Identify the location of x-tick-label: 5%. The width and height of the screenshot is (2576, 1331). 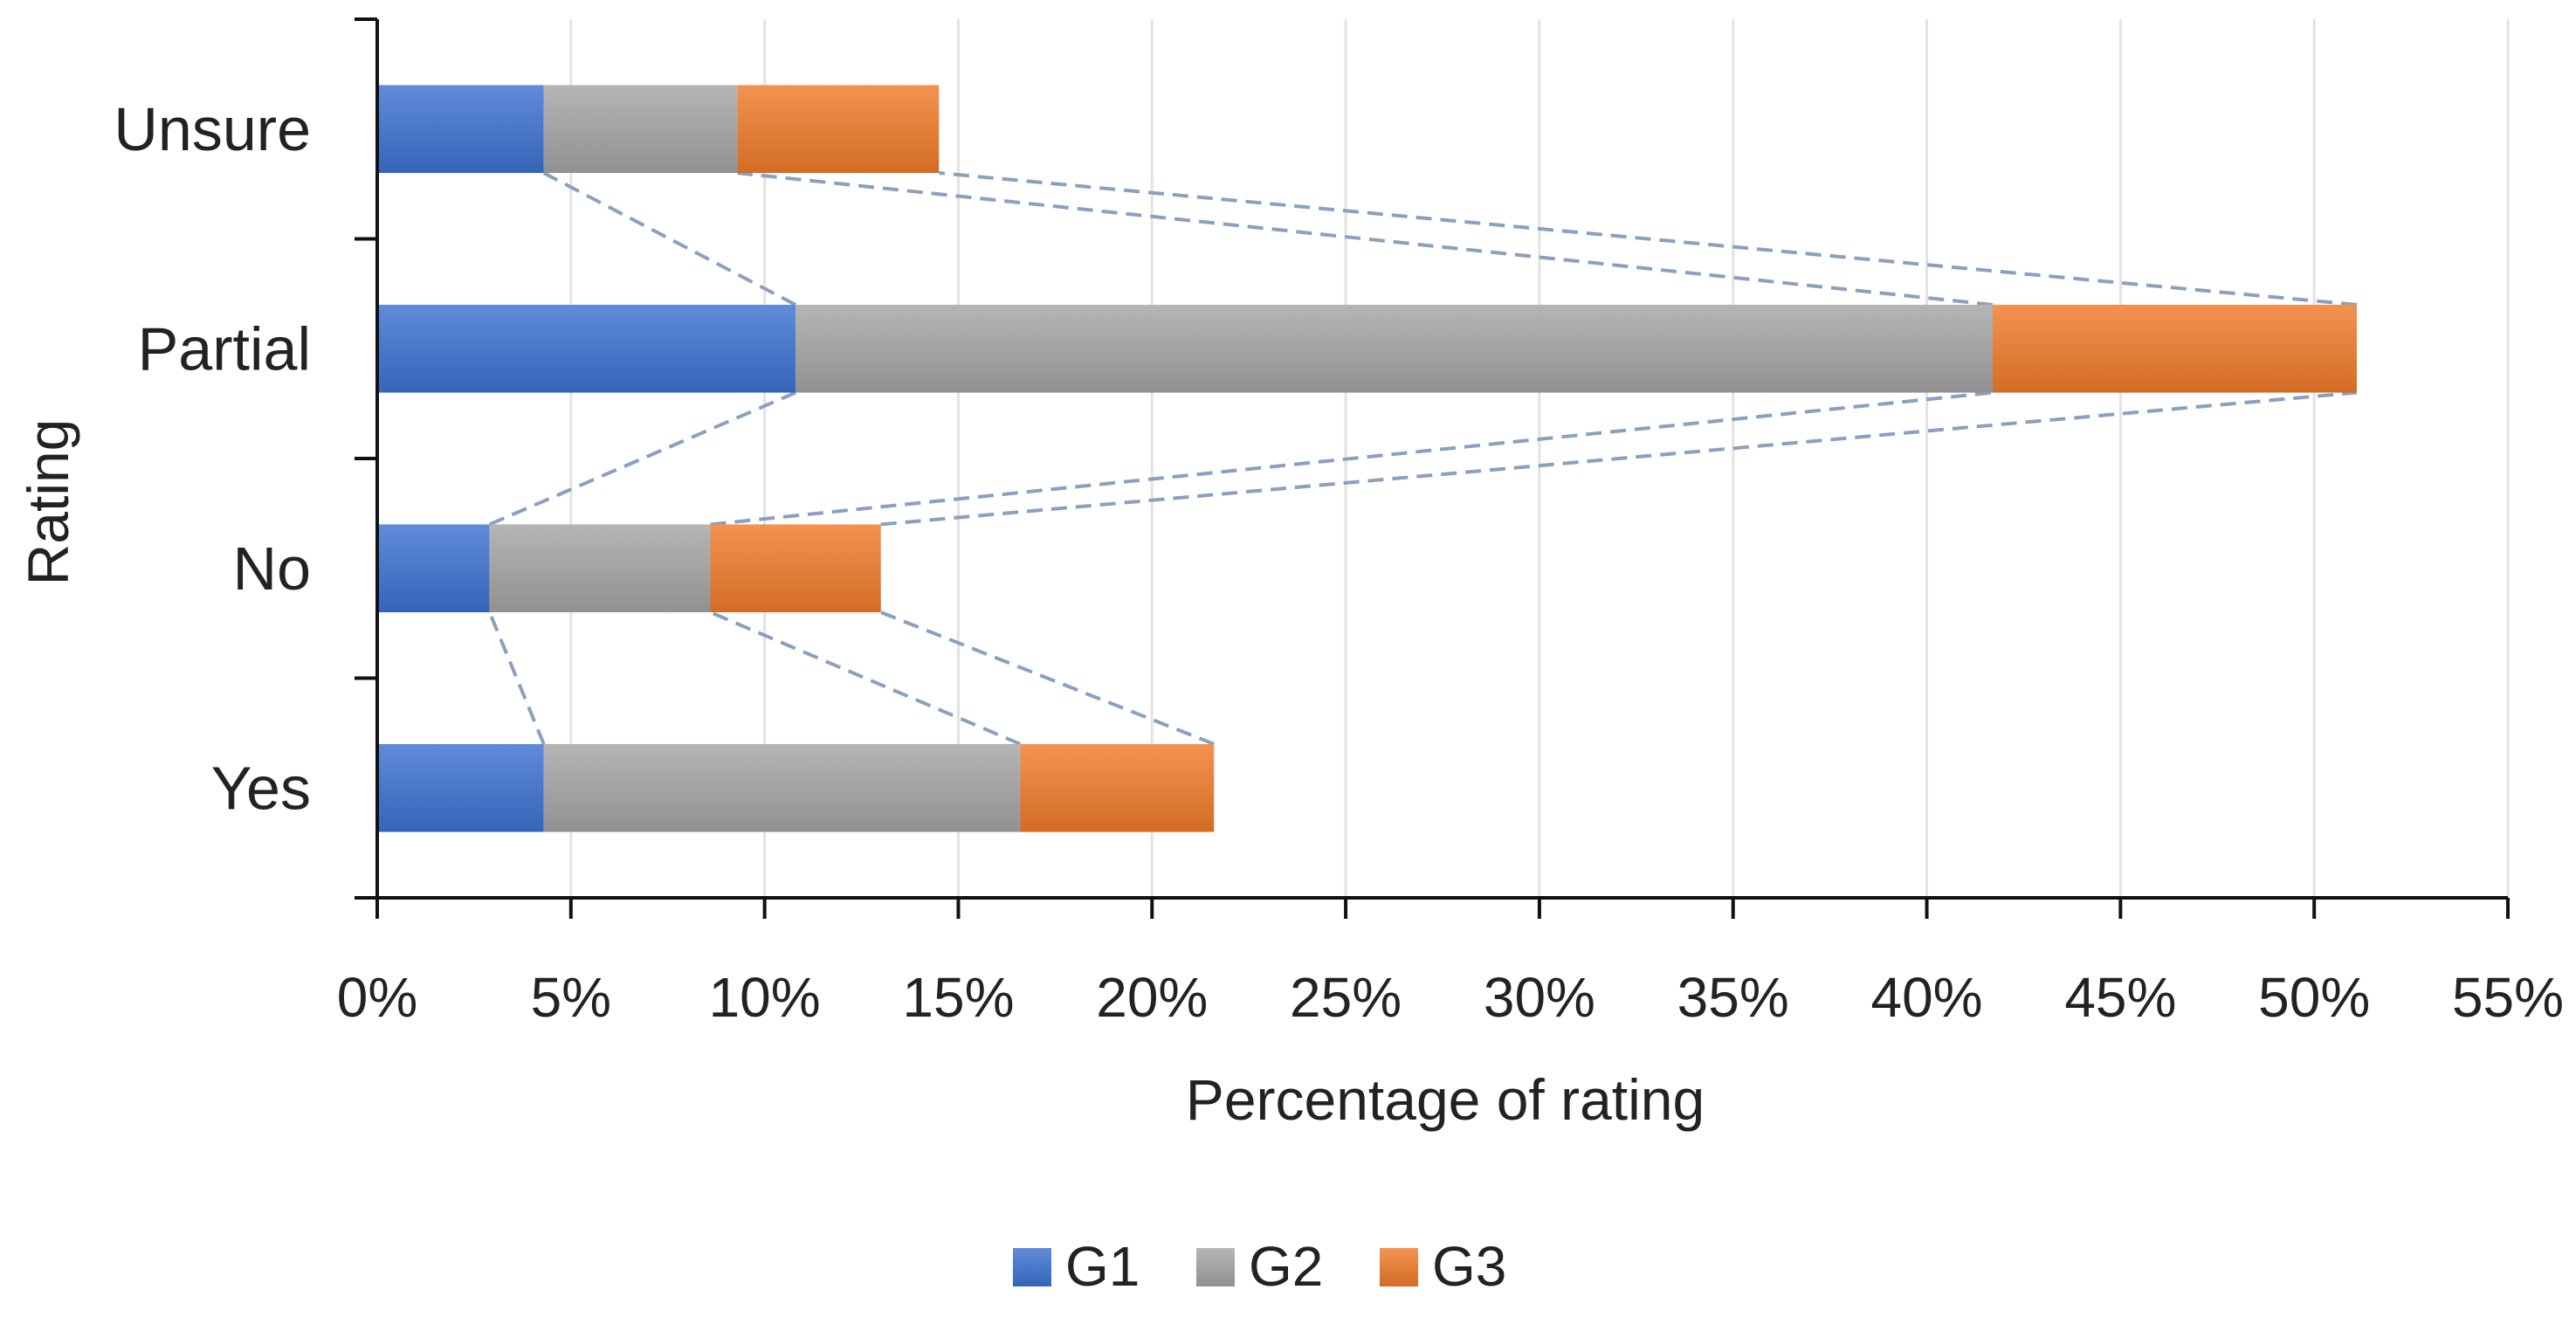
(571, 997).